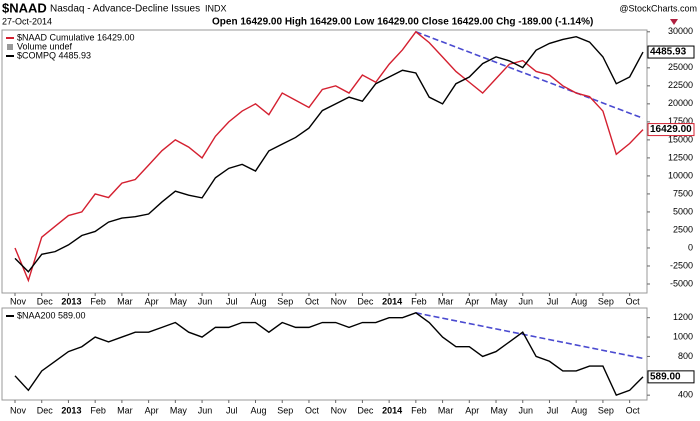 This screenshot has height=421, width=700. What do you see at coordinates (76, 37) in the screenshot?
I see `legend-label: $NAAD Cumulative 16429.00` at bounding box center [76, 37].